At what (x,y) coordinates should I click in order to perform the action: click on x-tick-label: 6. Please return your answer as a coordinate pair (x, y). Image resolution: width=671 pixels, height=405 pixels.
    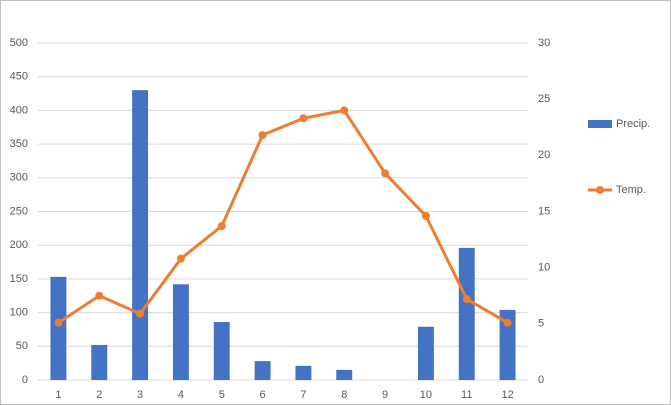
    Looking at the image, I should click on (263, 395).